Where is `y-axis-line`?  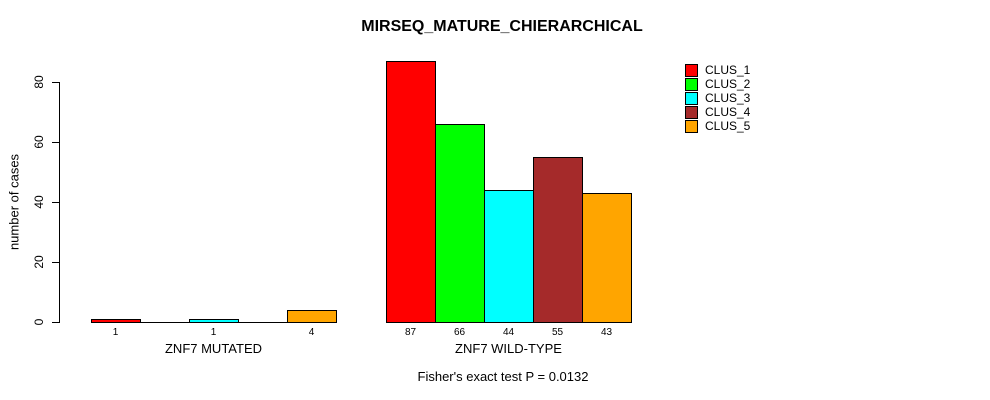 y-axis-line is located at coordinates (59, 202).